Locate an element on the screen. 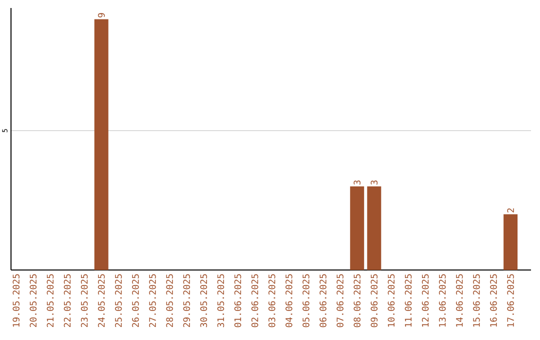 Image resolution: width=540 pixels, height=340 pixels. x-tick-label: 10.06.2025 is located at coordinates (391, 300).